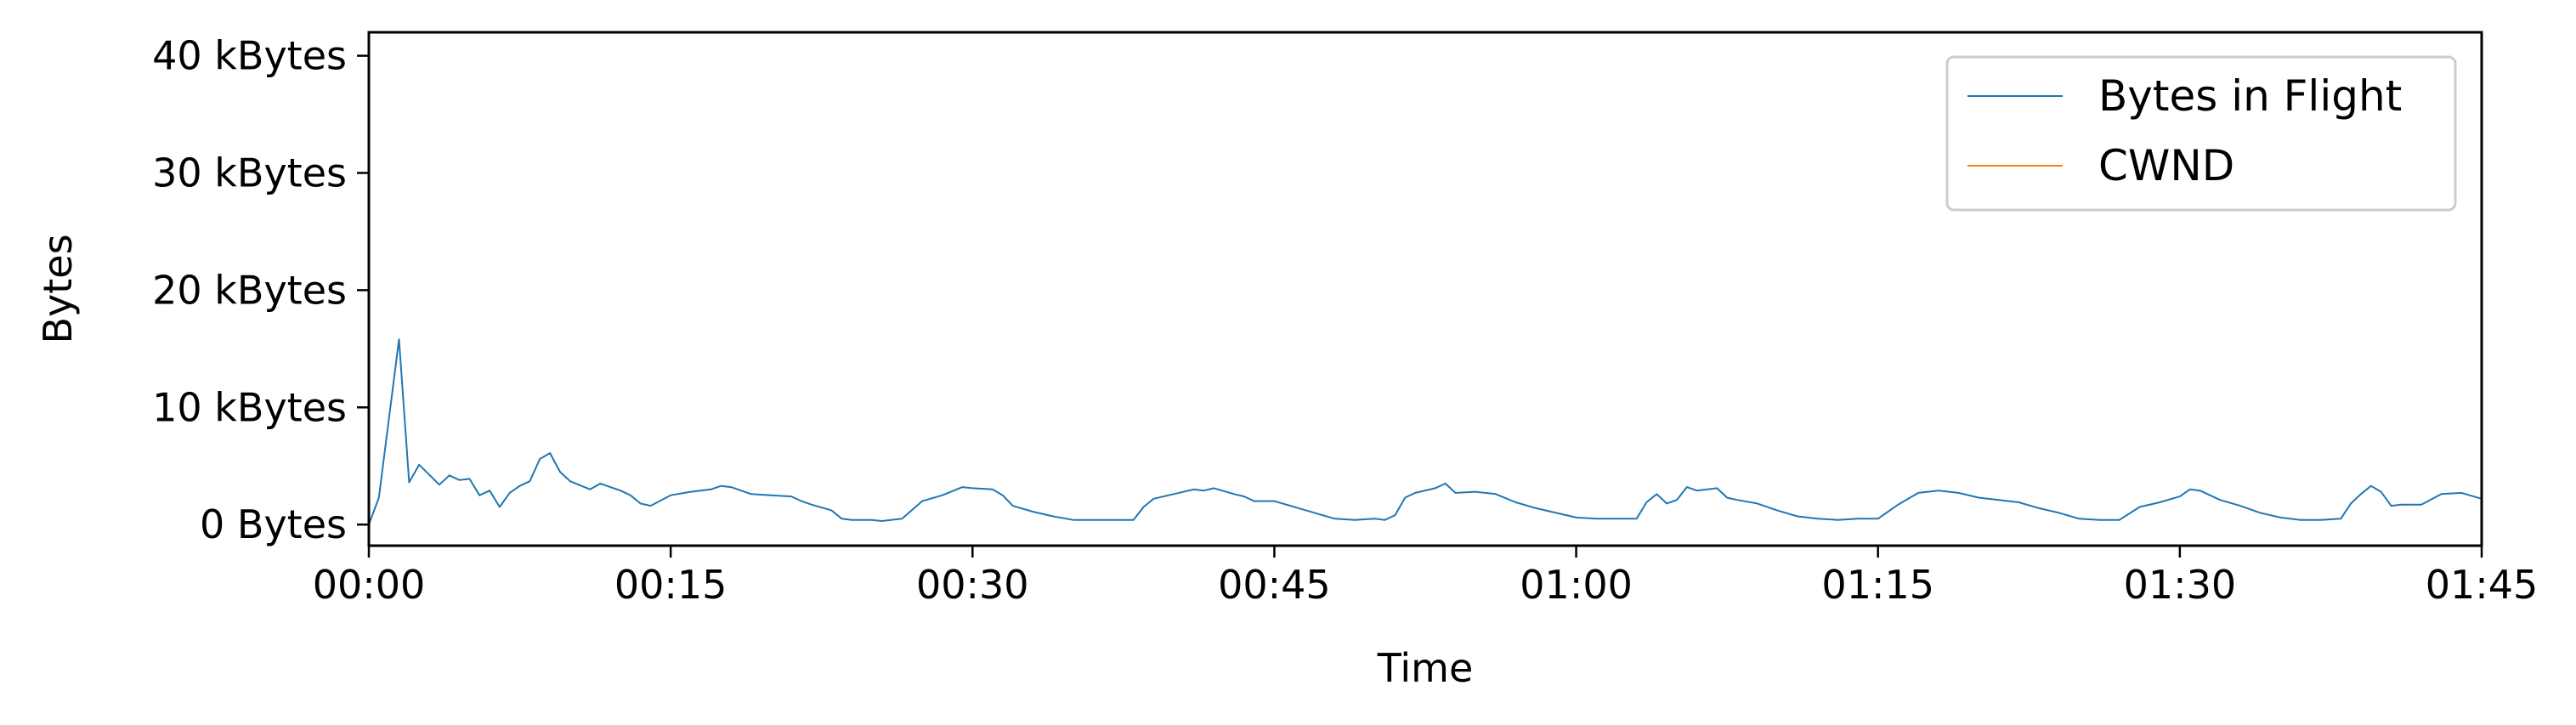 Image resolution: width=2576 pixels, height=725 pixels. What do you see at coordinates (1877, 585) in the screenshot?
I see `x-tick-label-5: 01:15` at bounding box center [1877, 585].